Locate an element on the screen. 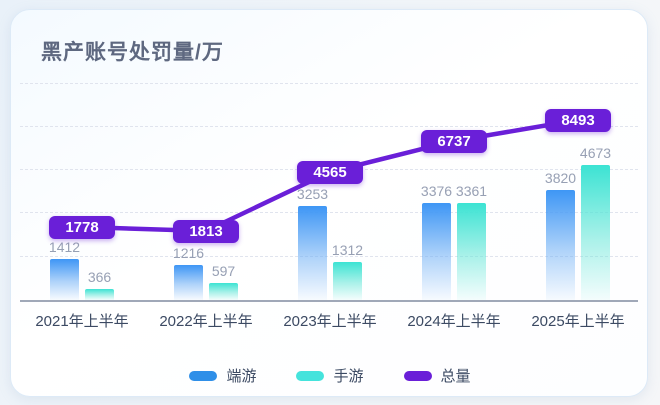  bar-端游-2022年上半年 is located at coordinates (188, 282).